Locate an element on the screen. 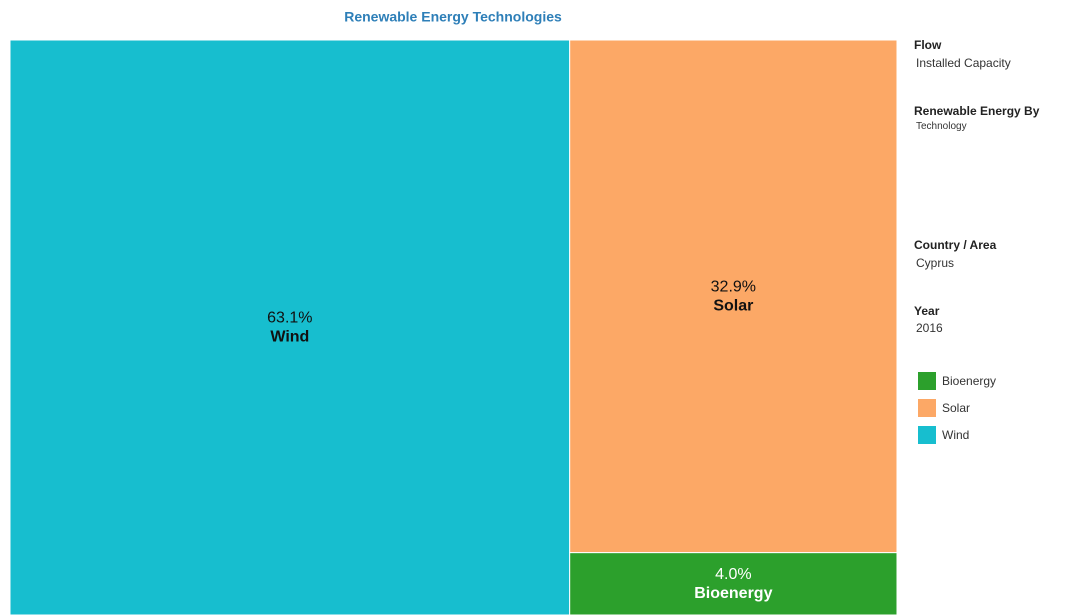  filter-name: Country / Area is located at coordinates (955, 245).